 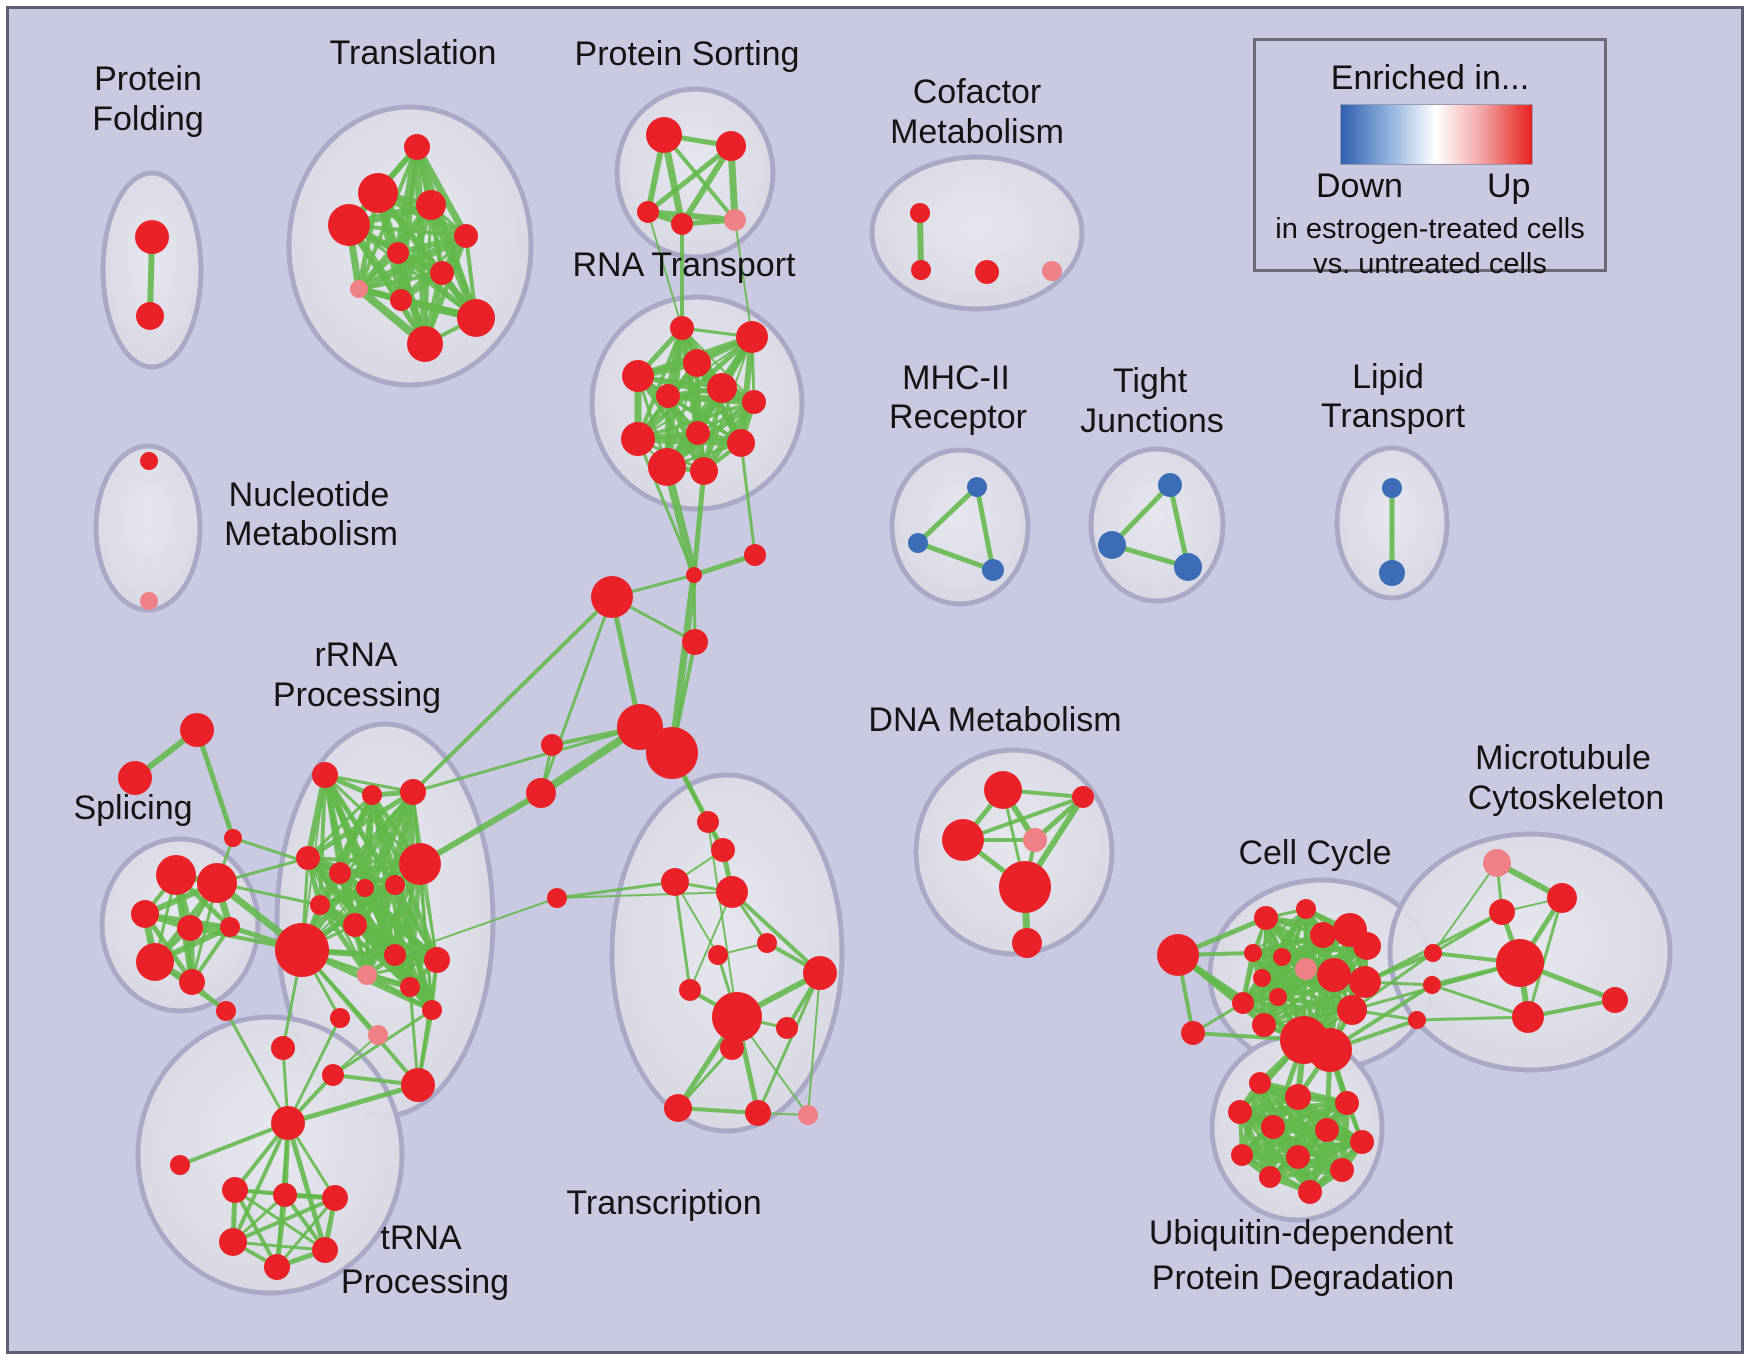 What do you see at coordinates (977, 233) in the screenshot?
I see `cluster-ellipse-cofactor-metabolism` at bounding box center [977, 233].